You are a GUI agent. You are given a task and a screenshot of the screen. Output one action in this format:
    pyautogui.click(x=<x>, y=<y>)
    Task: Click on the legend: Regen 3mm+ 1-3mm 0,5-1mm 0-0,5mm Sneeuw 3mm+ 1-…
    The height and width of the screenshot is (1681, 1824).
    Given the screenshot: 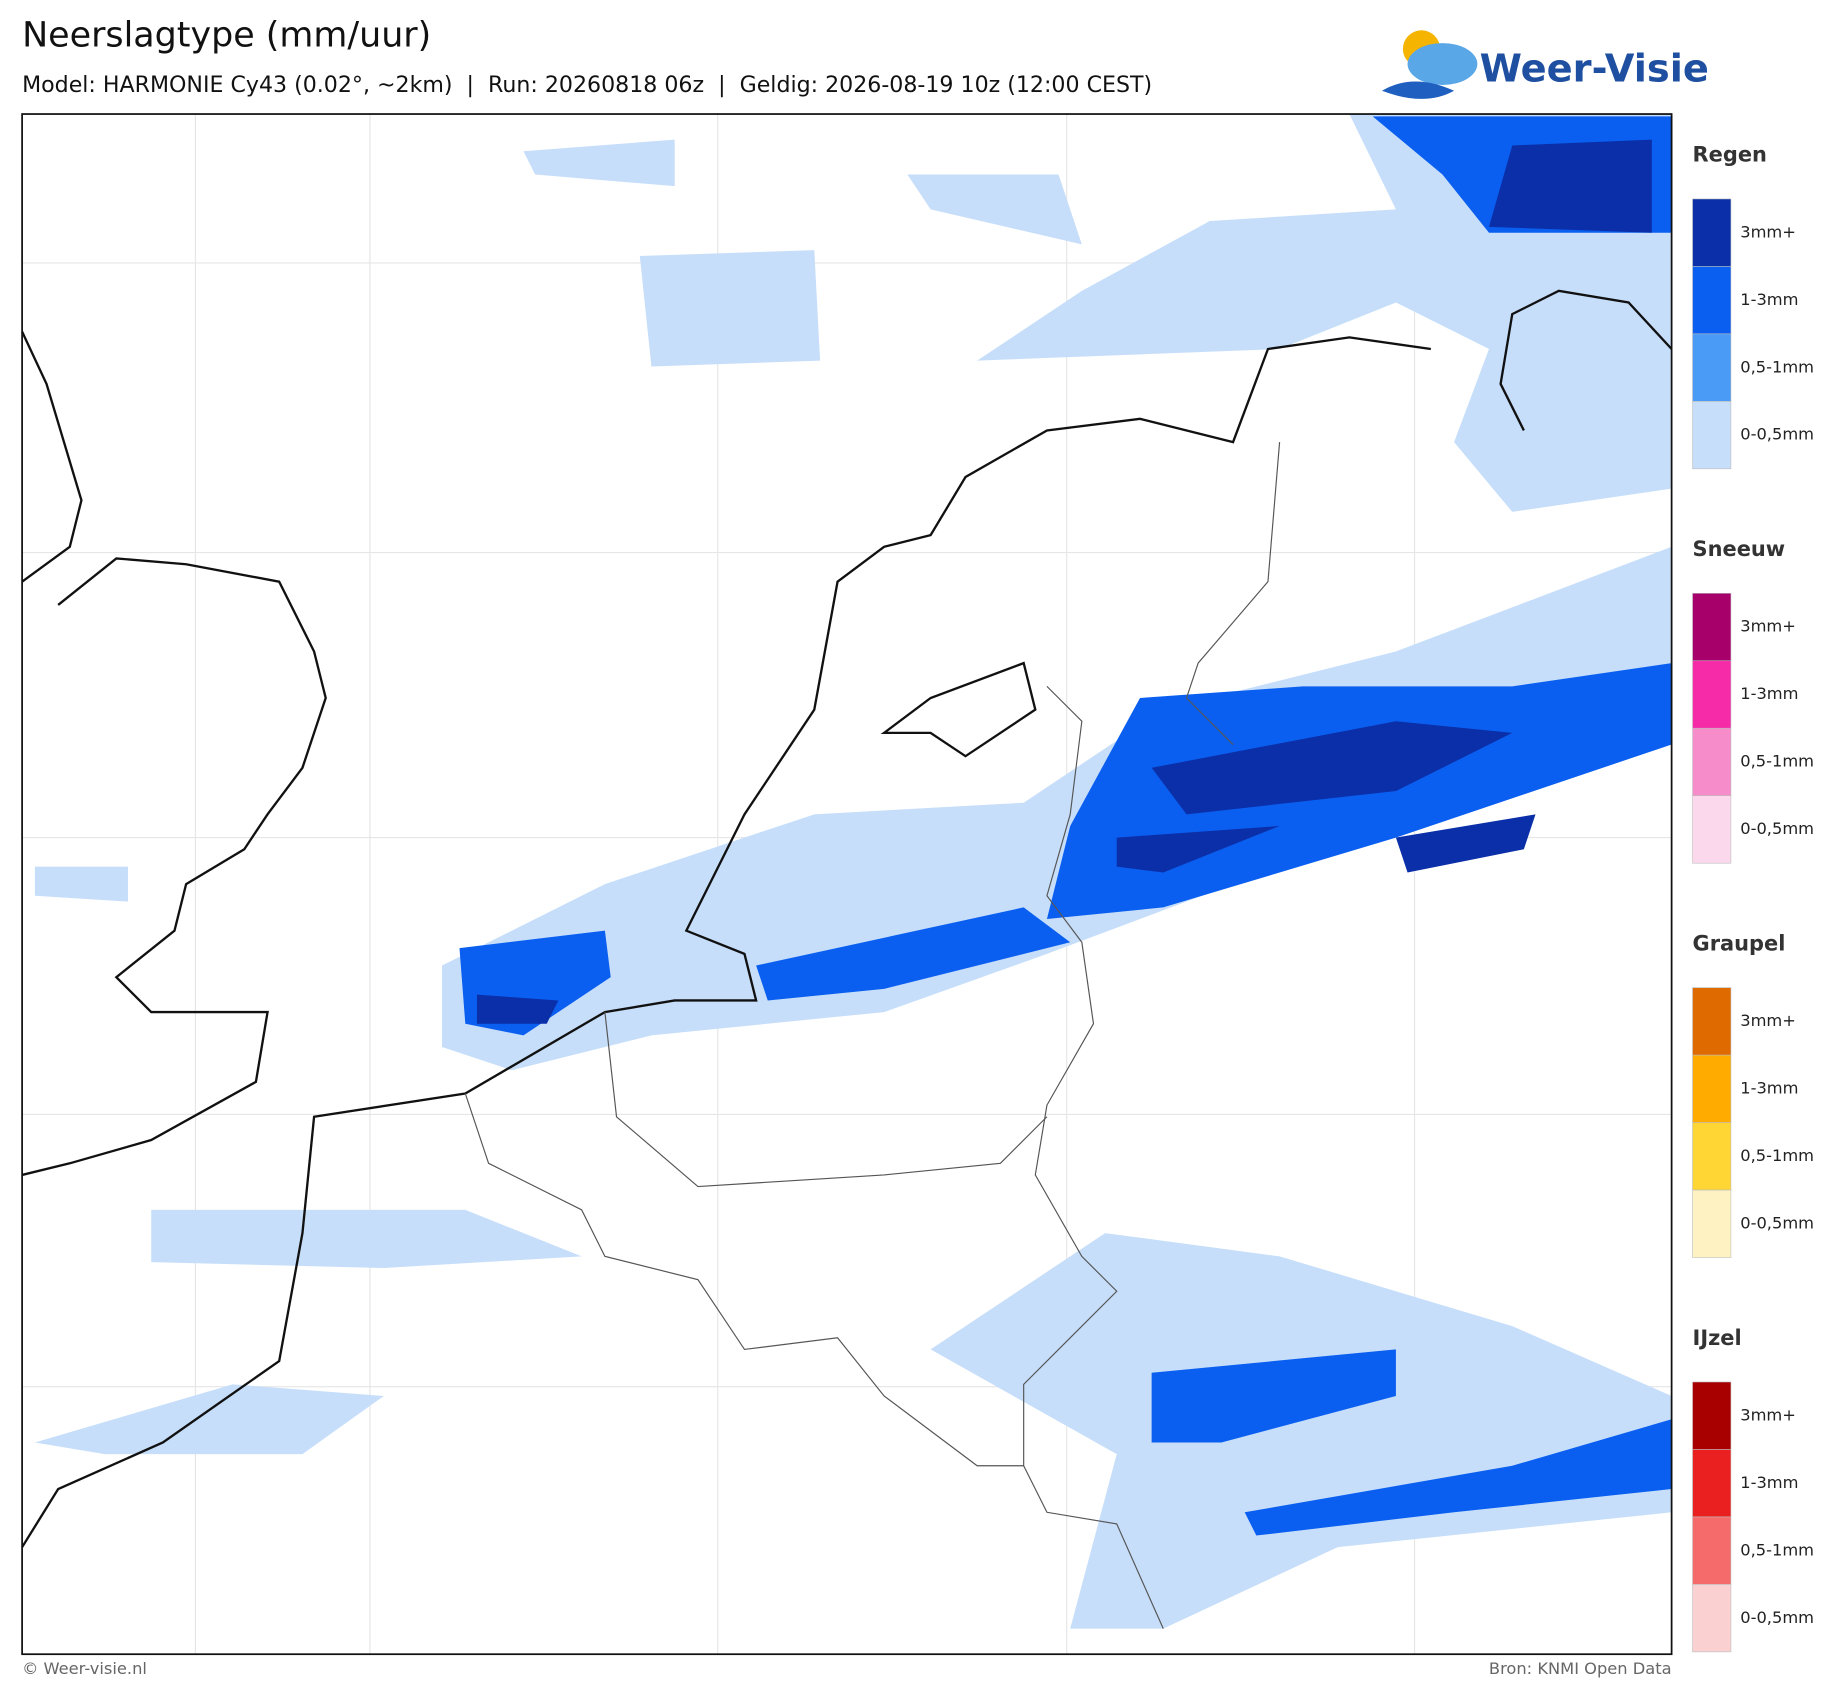 What is the action you would take?
    pyautogui.click(x=1753, y=898)
    